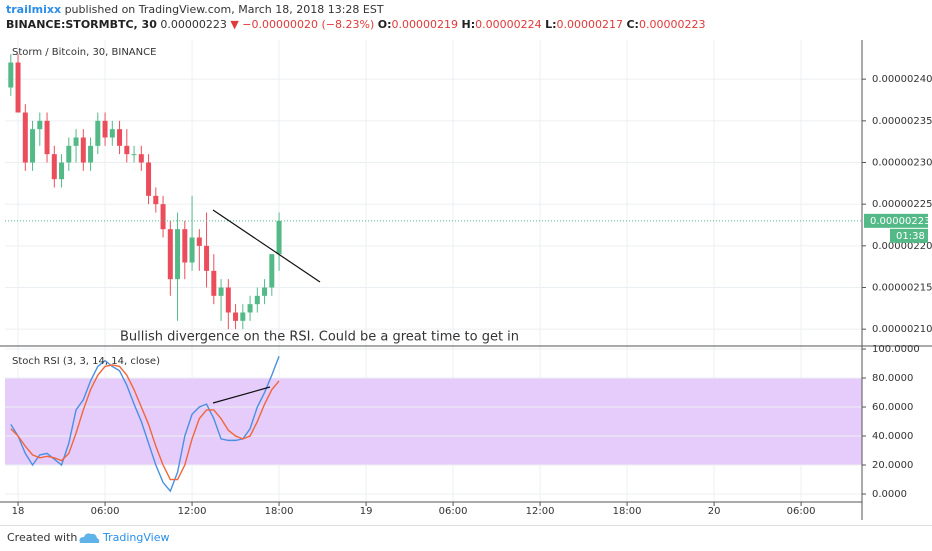 The width and height of the screenshot is (932, 551). What do you see at coordinates (136, 537) in the screenshot?
I see `footer-brand: TradingView` at bounding box center [136, 537].